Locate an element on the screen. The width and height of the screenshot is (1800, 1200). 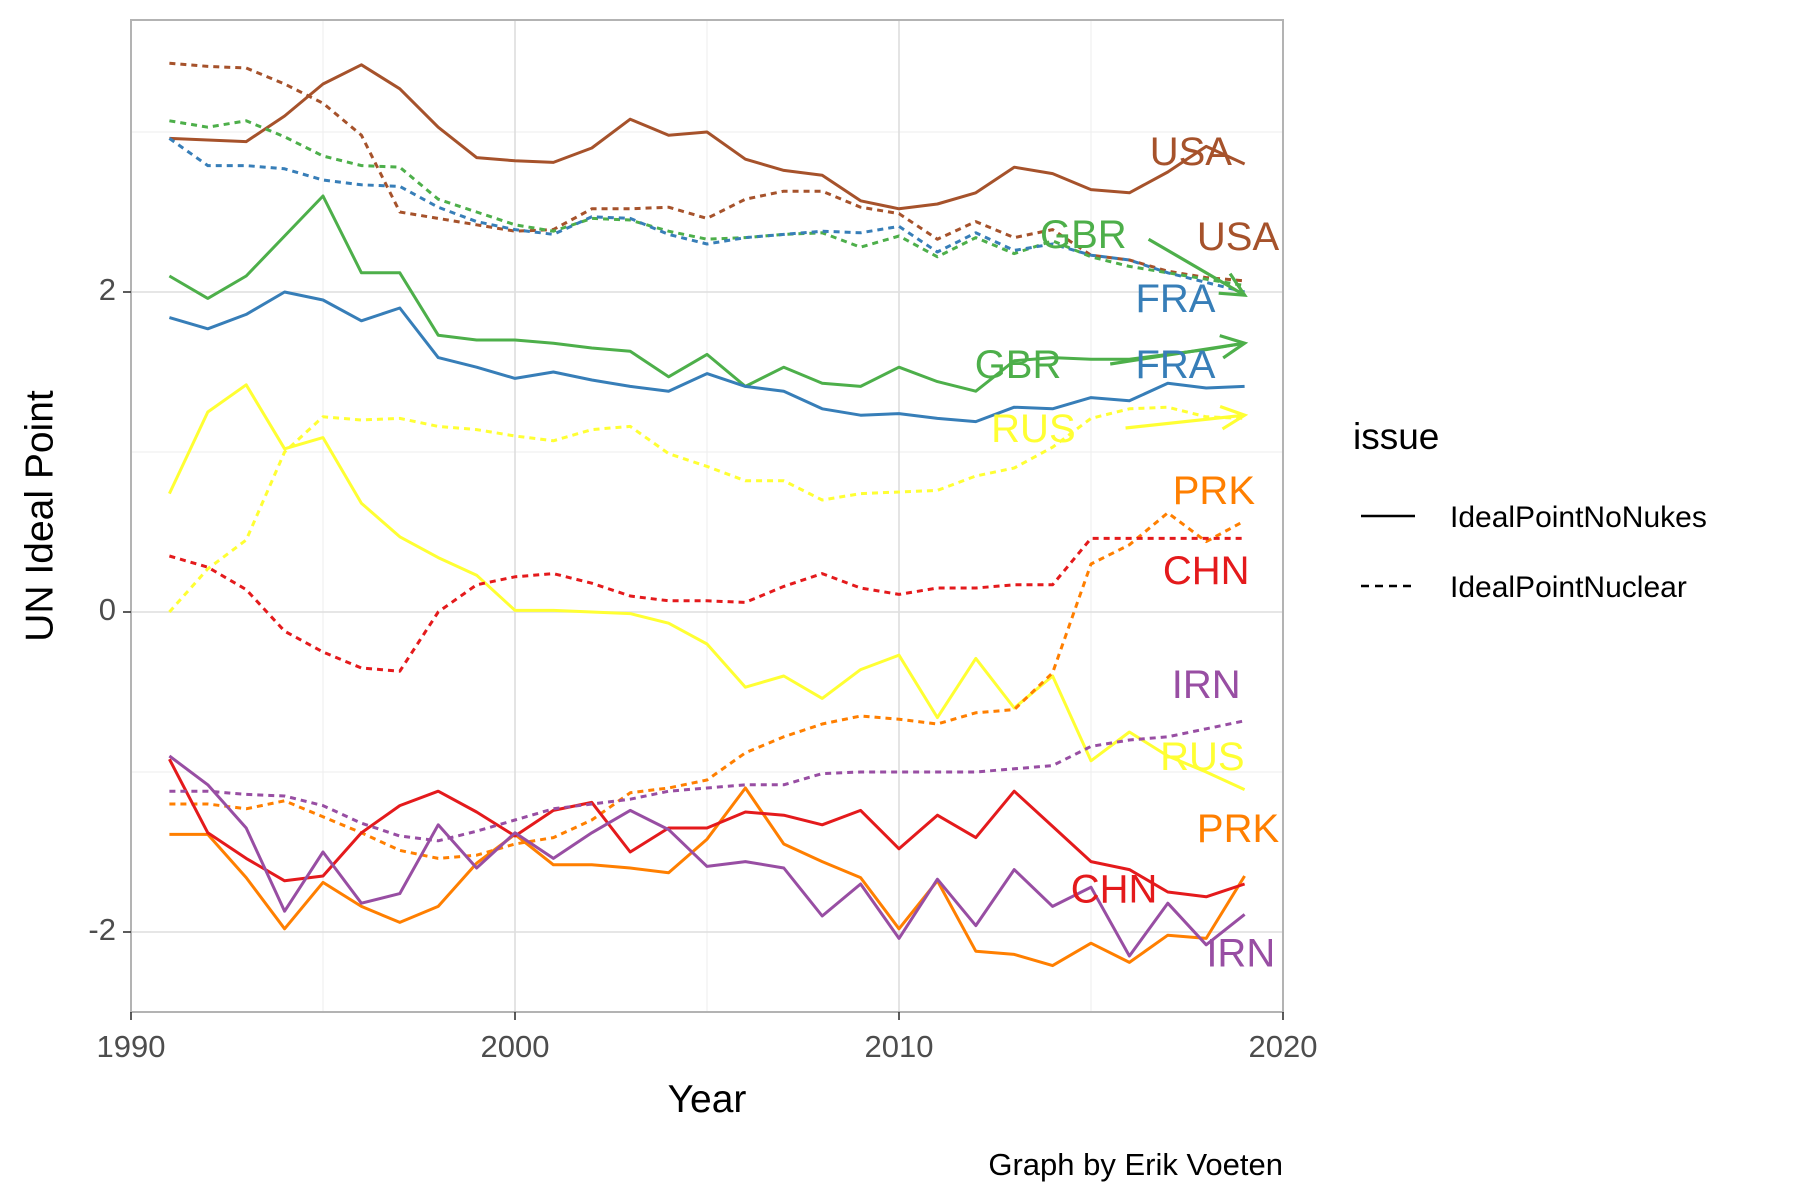
series-line-gbr-nuclear is located at coordinates (707, 203).